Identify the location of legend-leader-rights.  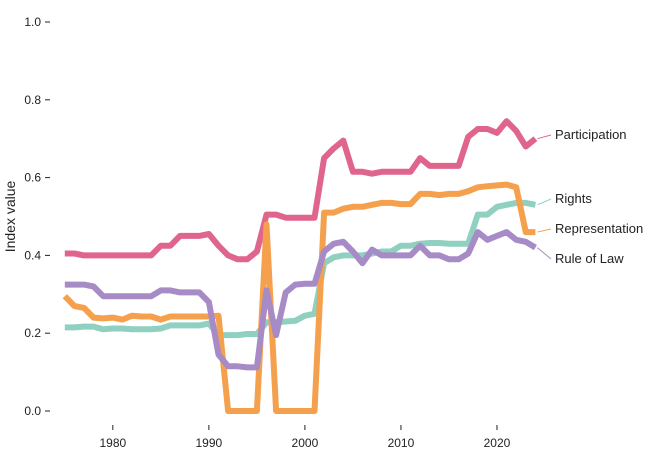
(544, 202).